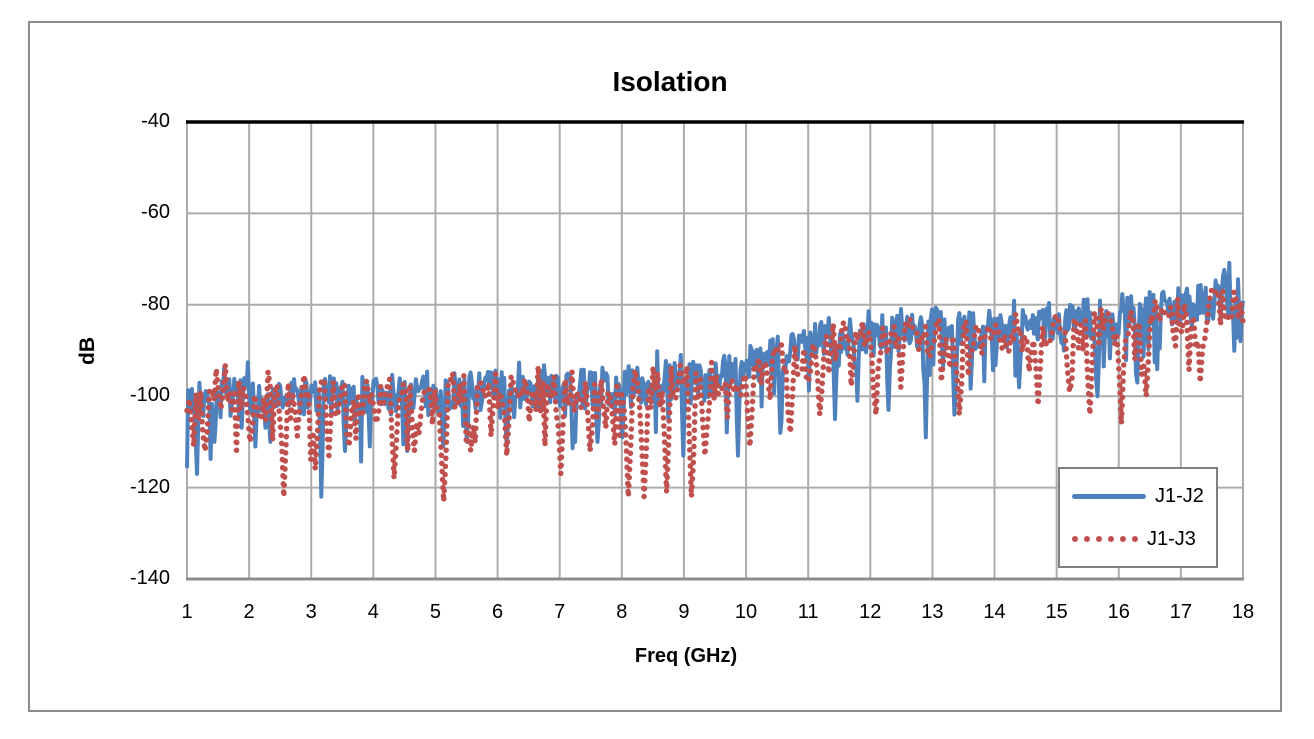  What do you see at coordinates (155, 212) in the screenshot?
I see `y-tick-label--60: -60` at bounding box center [155, 212].